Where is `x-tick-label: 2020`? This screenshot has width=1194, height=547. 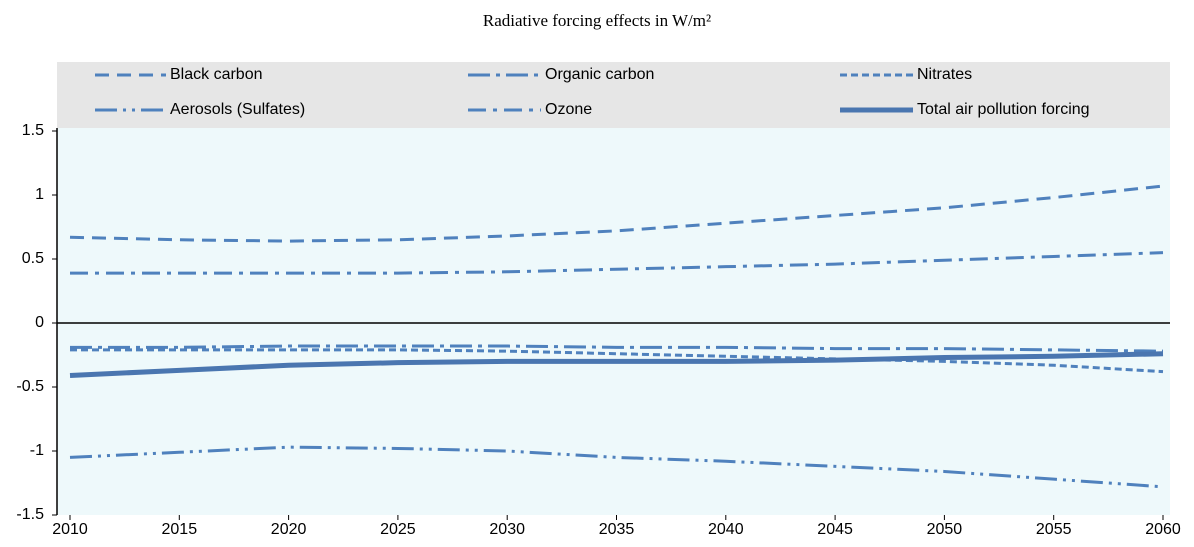
x-tick-label: 2020 is located at coordinates (289, 529).